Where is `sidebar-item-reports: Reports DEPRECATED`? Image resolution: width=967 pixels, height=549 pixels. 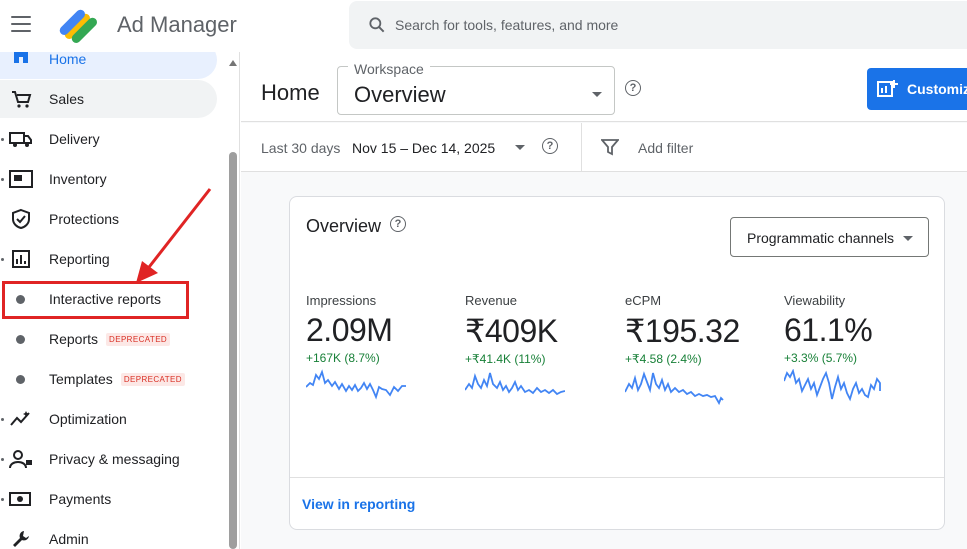
sidebar-item-reports: Reports DEPRECATED is located at coordinates (108, 339).